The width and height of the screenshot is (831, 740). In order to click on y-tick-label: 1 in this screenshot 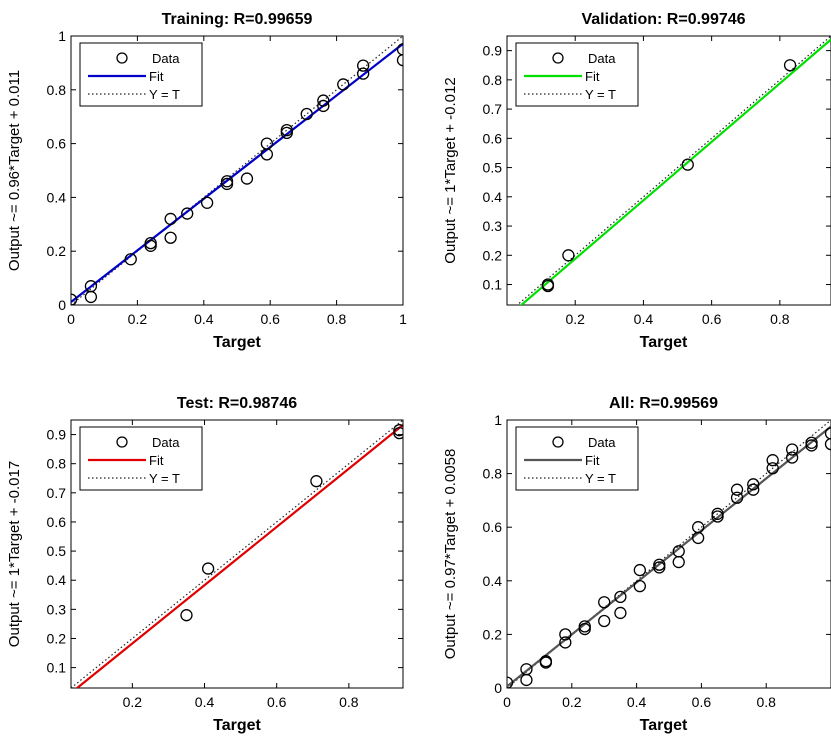, I will do `click(498, 420)`.